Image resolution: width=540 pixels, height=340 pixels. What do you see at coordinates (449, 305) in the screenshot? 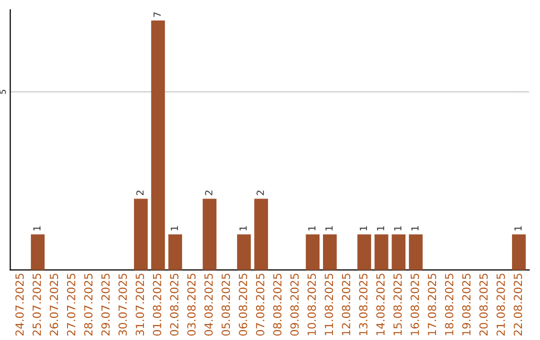
I see `x-tick-label: 18.08.2025` at bounding box center [449, 305].